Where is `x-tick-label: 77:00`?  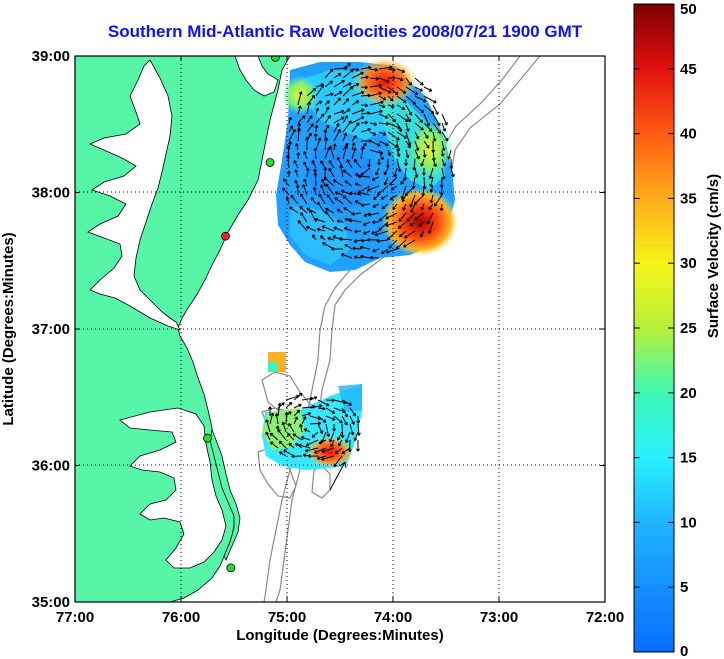 x-tick-label: 77:00 is located at coordinates (75, 617).